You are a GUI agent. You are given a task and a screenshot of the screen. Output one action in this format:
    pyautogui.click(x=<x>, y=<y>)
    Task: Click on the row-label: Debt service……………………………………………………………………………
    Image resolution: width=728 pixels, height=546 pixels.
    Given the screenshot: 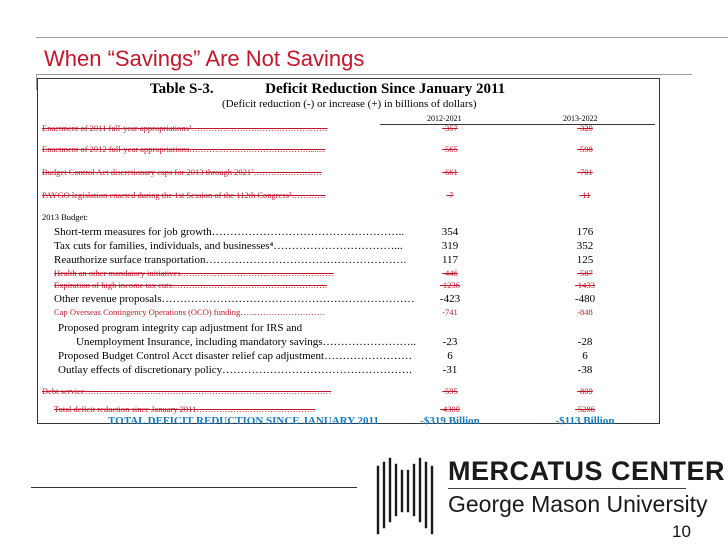 What is the action you would take?
    pyautogui.click(x=187, y=391)
    